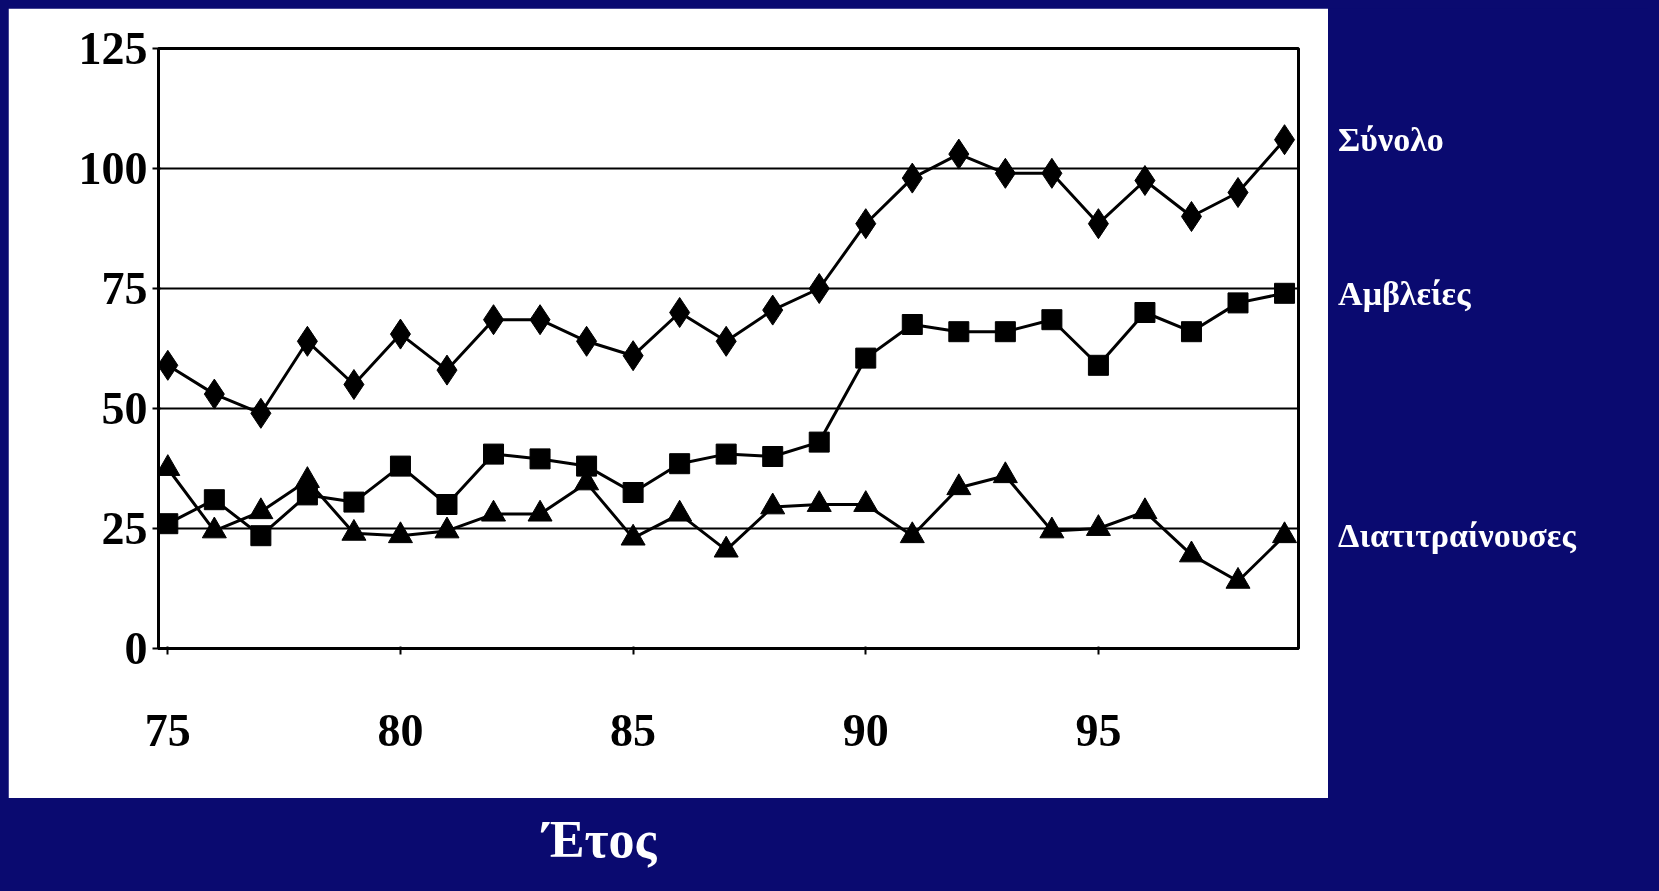 This screenshot has height=891, width=1659. Describe the element at coordinates (865, 730) in the screenshot. I see `x-tick-label: 90` at that location.